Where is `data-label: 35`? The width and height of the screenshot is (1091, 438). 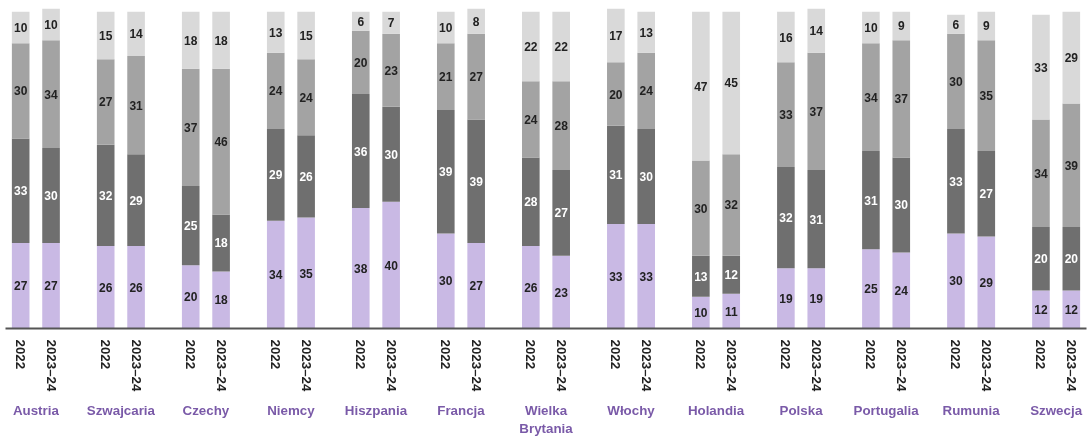
data-label: 35 is located at coordinates (306, 273).